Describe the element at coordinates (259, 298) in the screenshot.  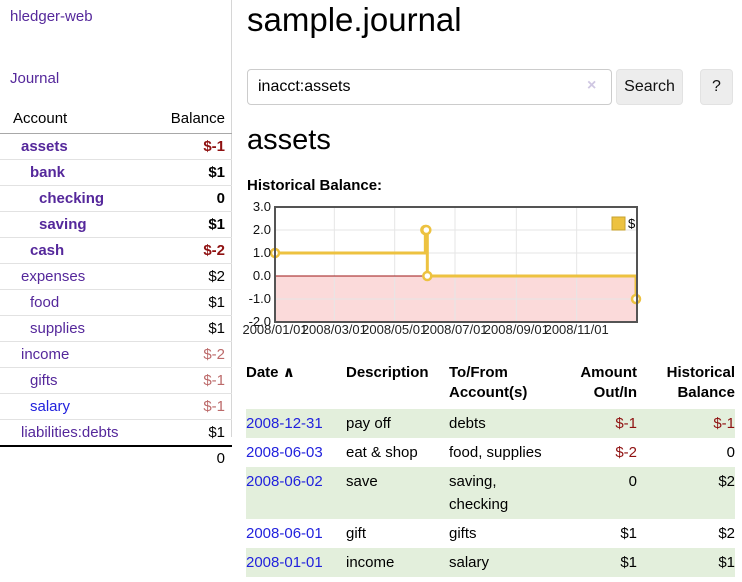
I see `y-axis-tick: -1.0` at that location.